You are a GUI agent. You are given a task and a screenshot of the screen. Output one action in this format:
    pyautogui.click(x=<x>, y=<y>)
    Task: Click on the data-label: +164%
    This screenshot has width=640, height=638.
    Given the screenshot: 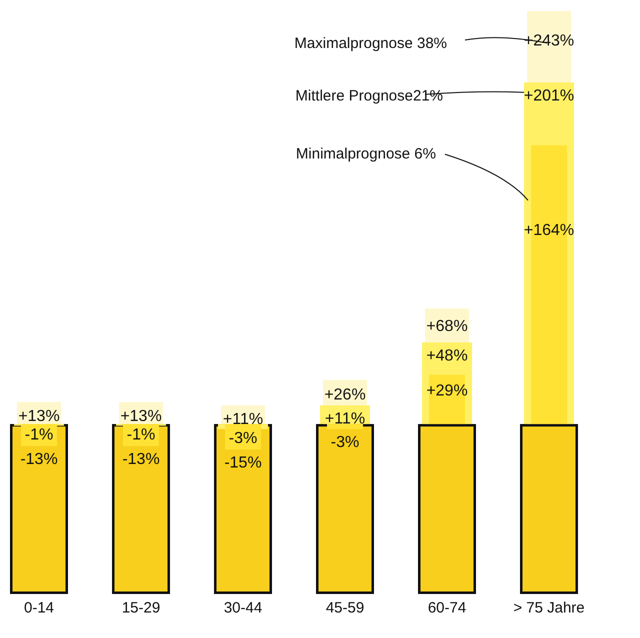 What is the action you would take?
    pyautogui.click(x=549, y=230)
    